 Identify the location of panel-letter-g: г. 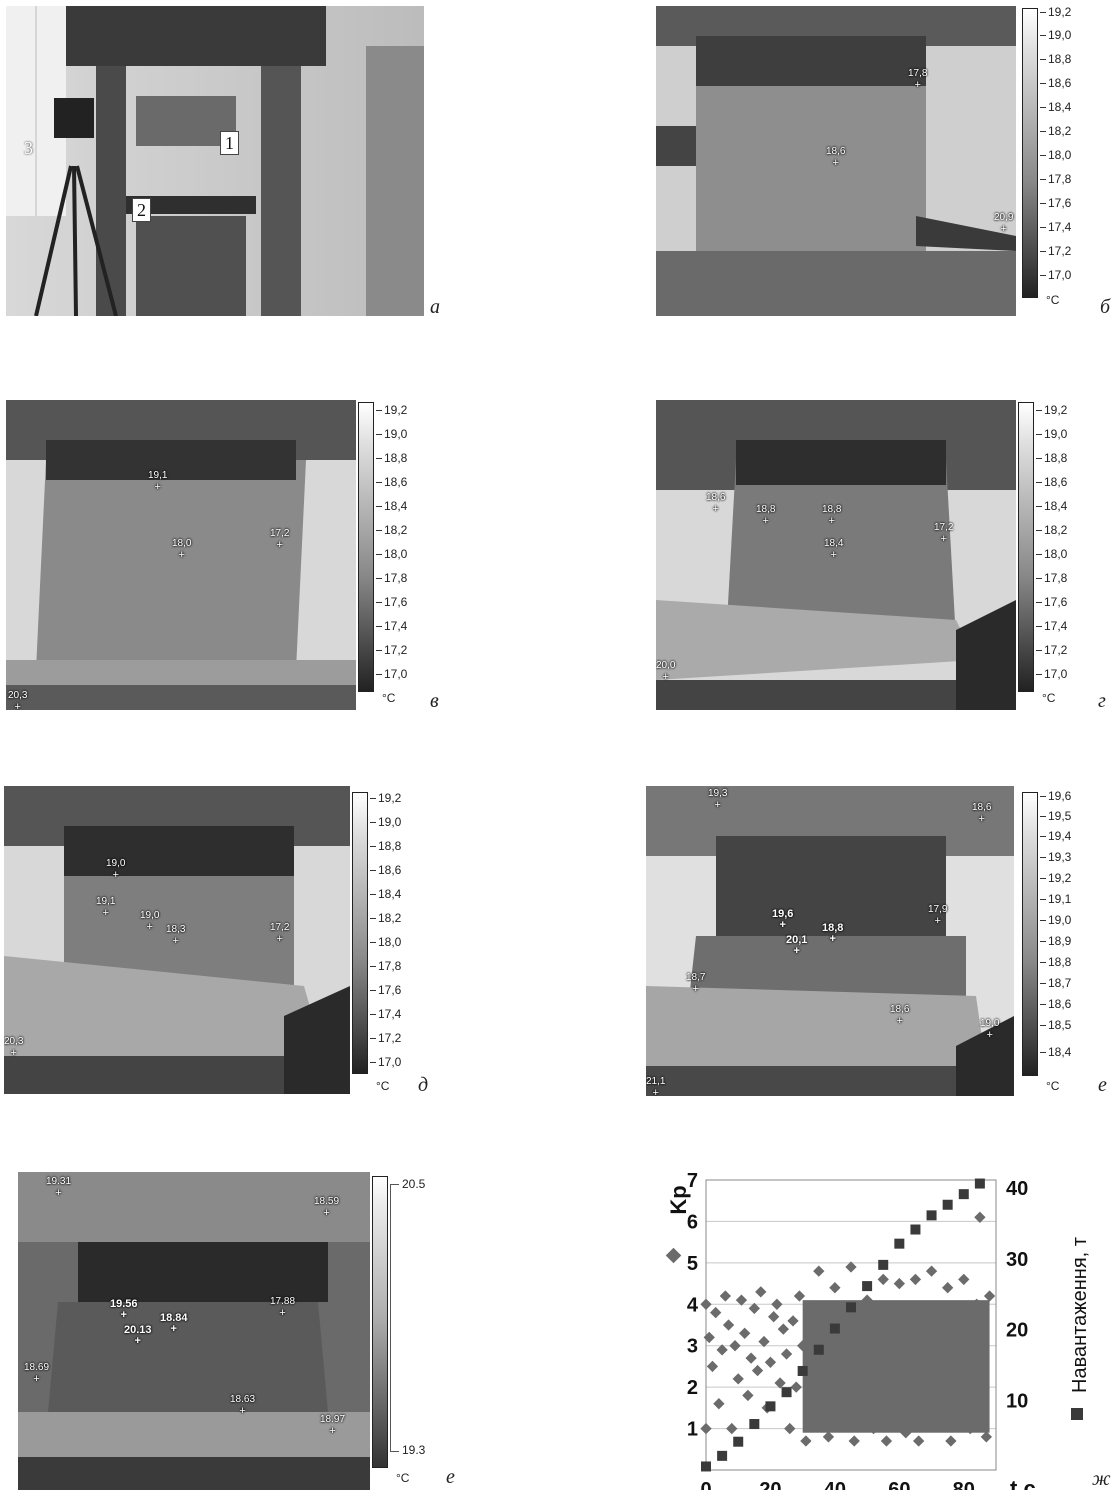
(1102, 701).